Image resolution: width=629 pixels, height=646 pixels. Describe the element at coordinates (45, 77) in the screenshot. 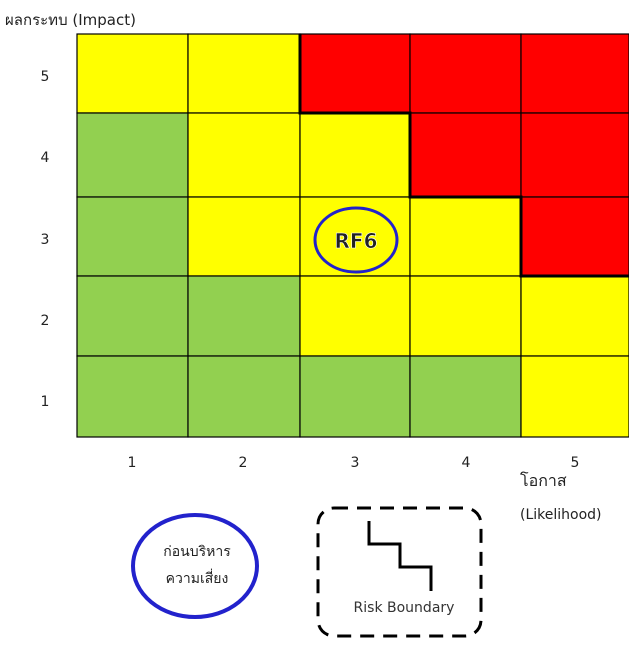

I see `y-tick-5: 5` at that location.